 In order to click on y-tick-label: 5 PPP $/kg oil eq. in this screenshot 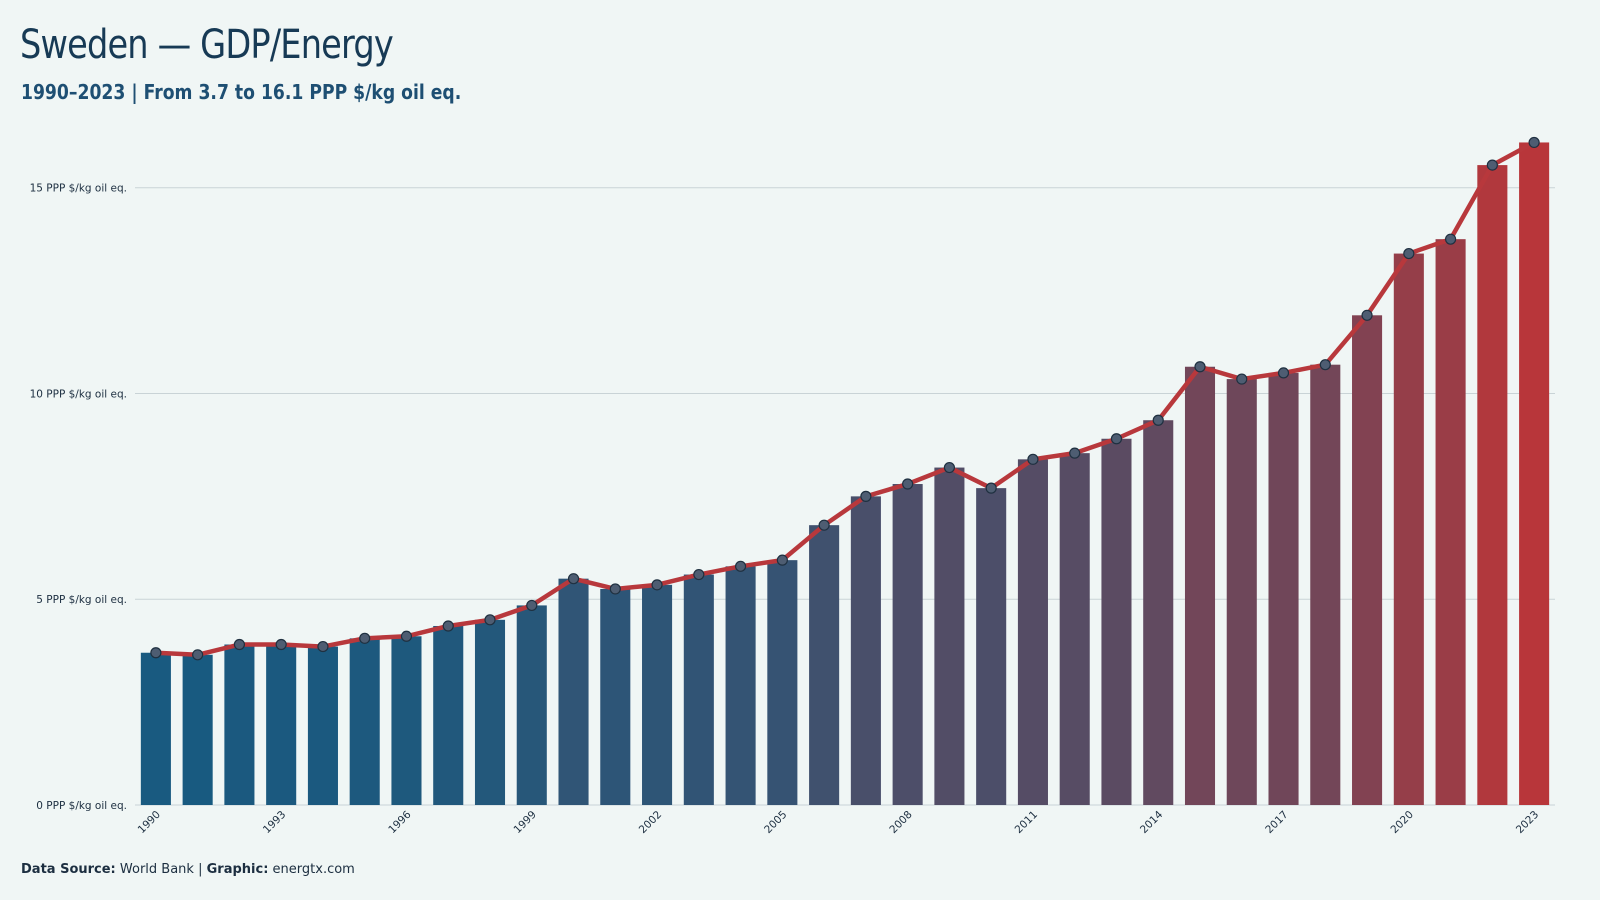, I will do `click(81, 600)`.